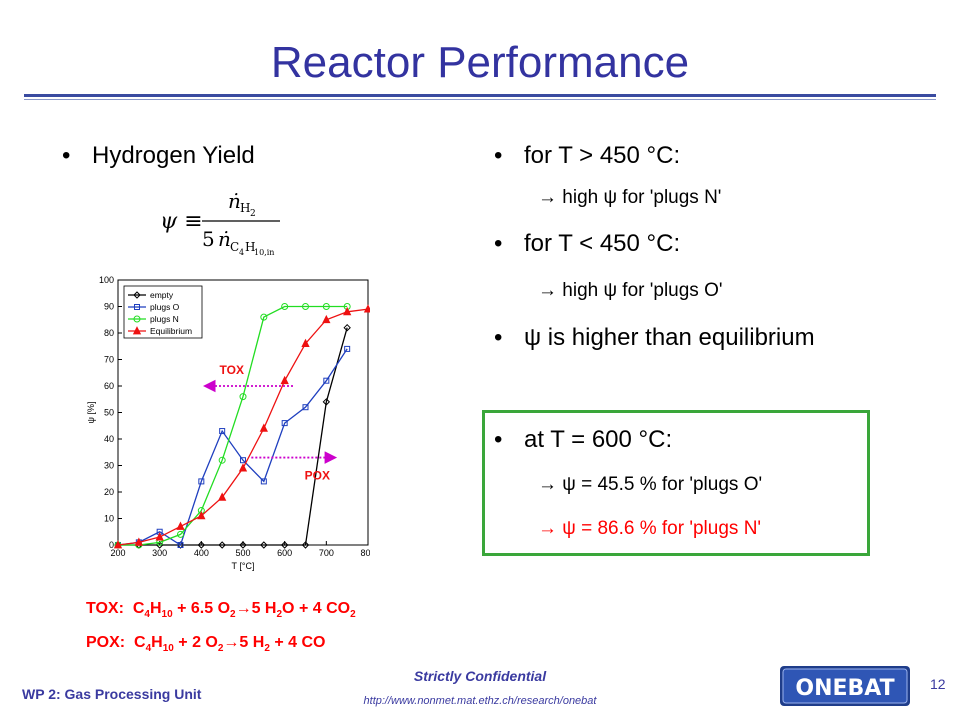 The width and height of the screenshot is (960, 720). What do you see at coordinates (109, 386) in the screenshot?
I see `y-tick-label: 60` at bounding box center [109, 386].